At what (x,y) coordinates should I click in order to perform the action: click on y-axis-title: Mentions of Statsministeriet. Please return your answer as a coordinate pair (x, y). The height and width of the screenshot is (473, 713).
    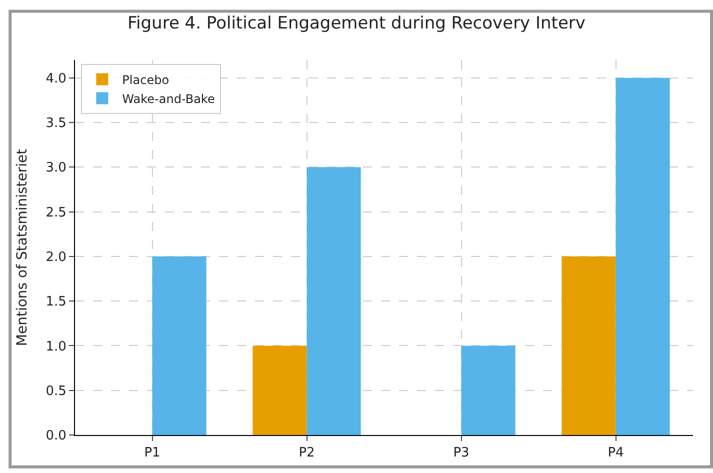
    Looking at the image, I should click on (22, 247).